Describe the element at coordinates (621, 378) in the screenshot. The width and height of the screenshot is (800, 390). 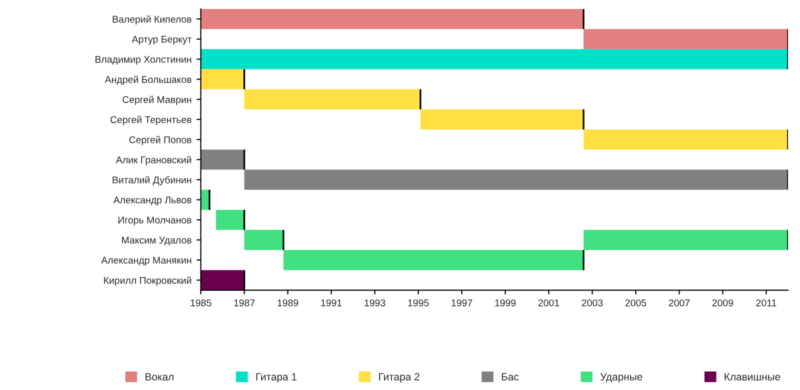
I see `legend-label: Ударные` at that location.